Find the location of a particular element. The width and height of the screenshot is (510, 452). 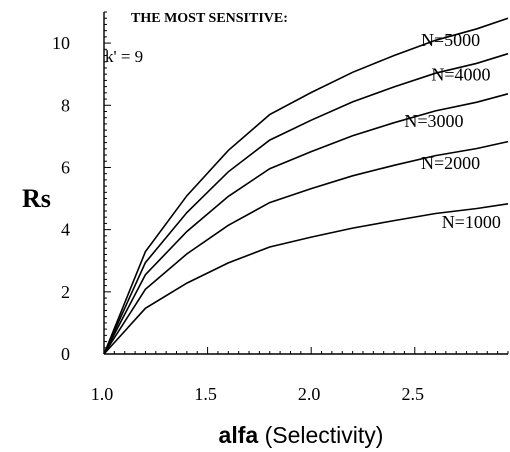

series-labels: N=1000 N=2000 N=3000 N=4000 N=5000 is located at coordinates (452, 131).